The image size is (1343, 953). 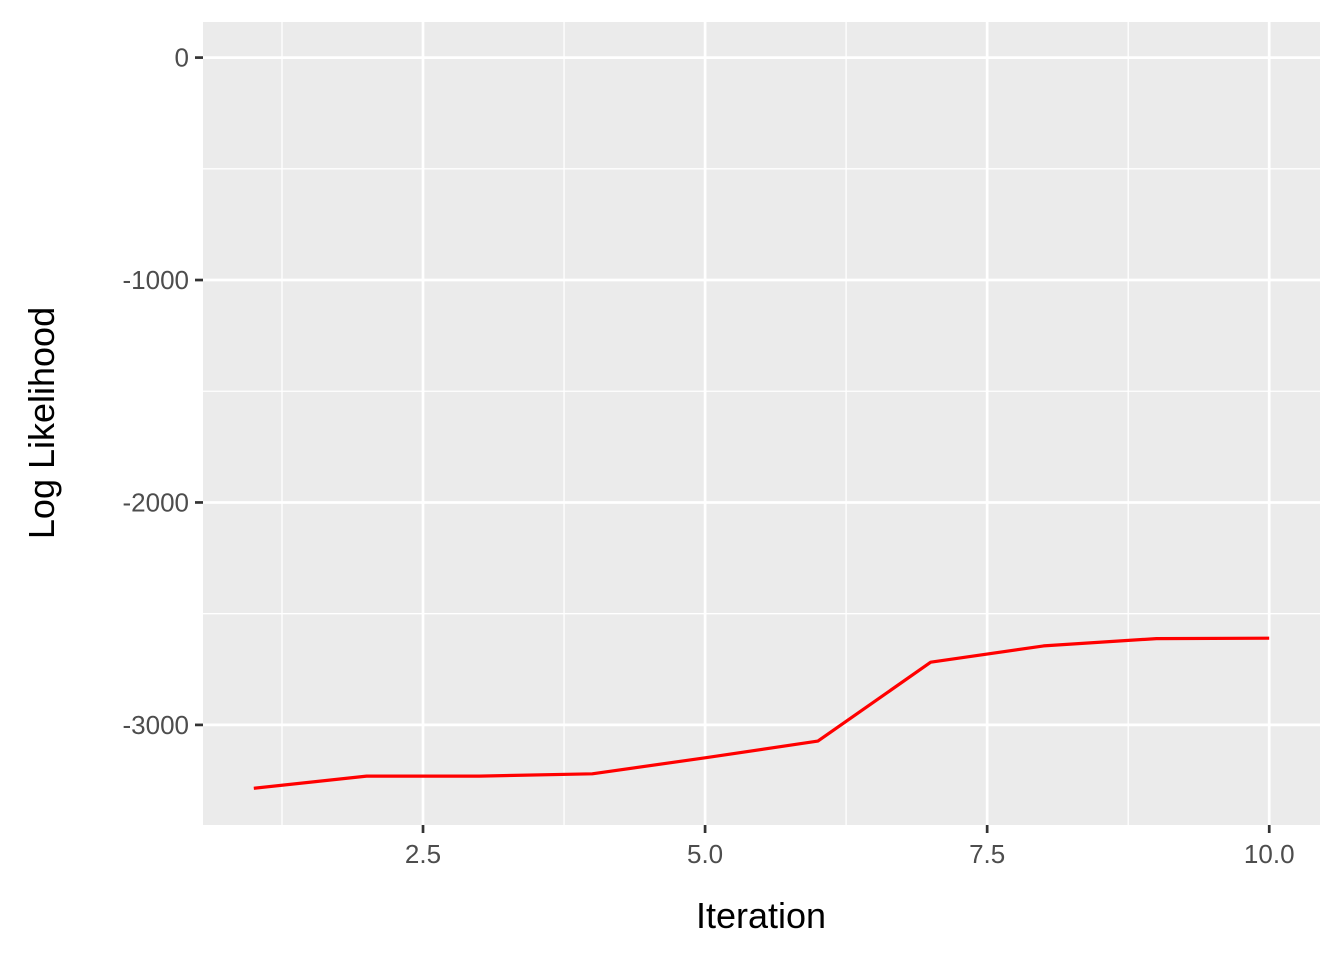 I want to click on x-tick-label: 5.0, so click(x=705, y=854).